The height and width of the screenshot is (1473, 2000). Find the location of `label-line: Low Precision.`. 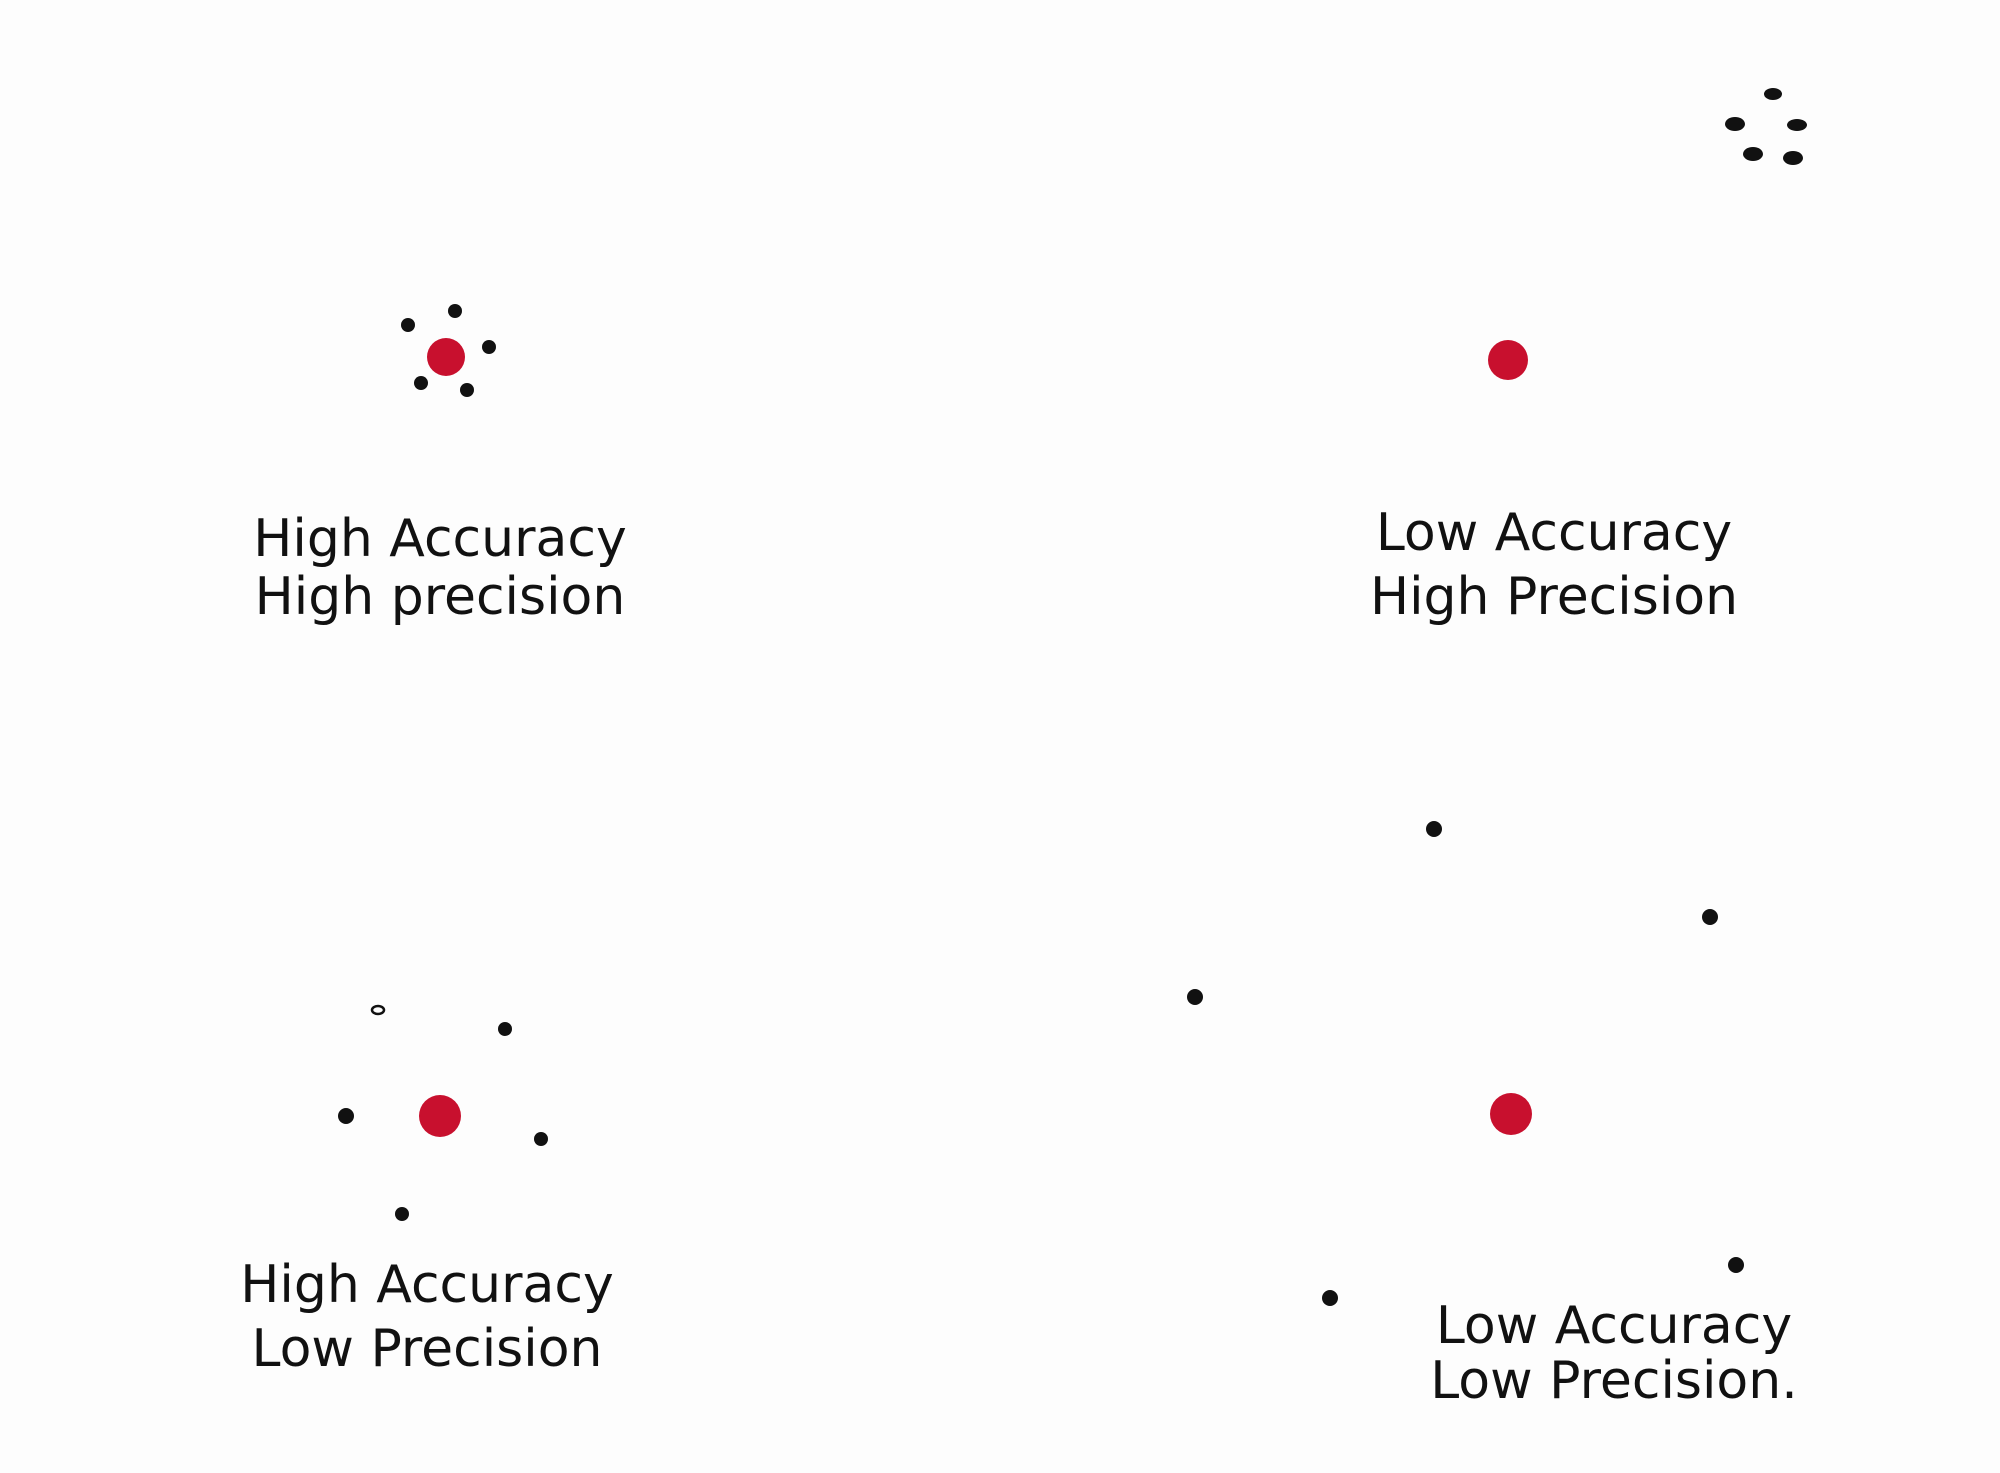

label-line: Low Precision. is located at coordinates (1613, 1381).